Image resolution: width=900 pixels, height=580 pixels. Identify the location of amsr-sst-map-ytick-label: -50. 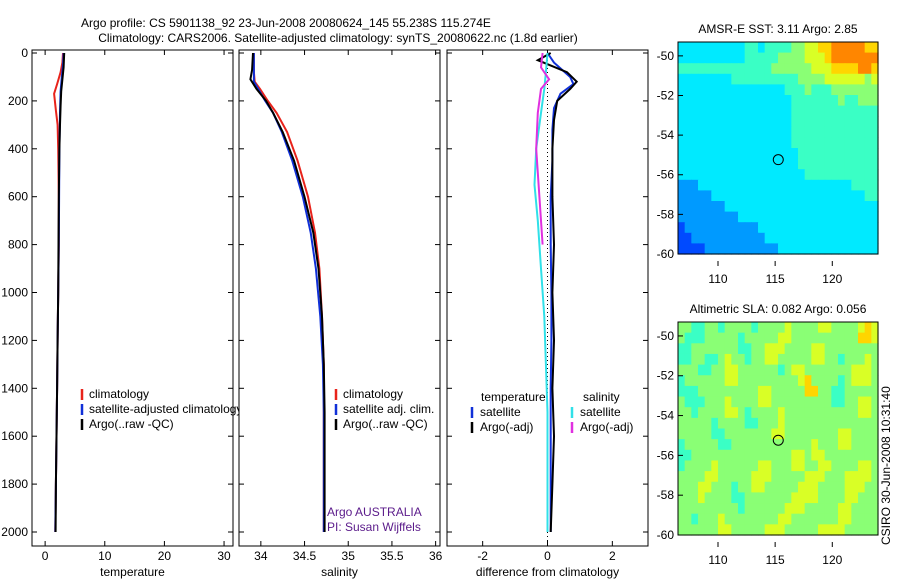
(666, 56).